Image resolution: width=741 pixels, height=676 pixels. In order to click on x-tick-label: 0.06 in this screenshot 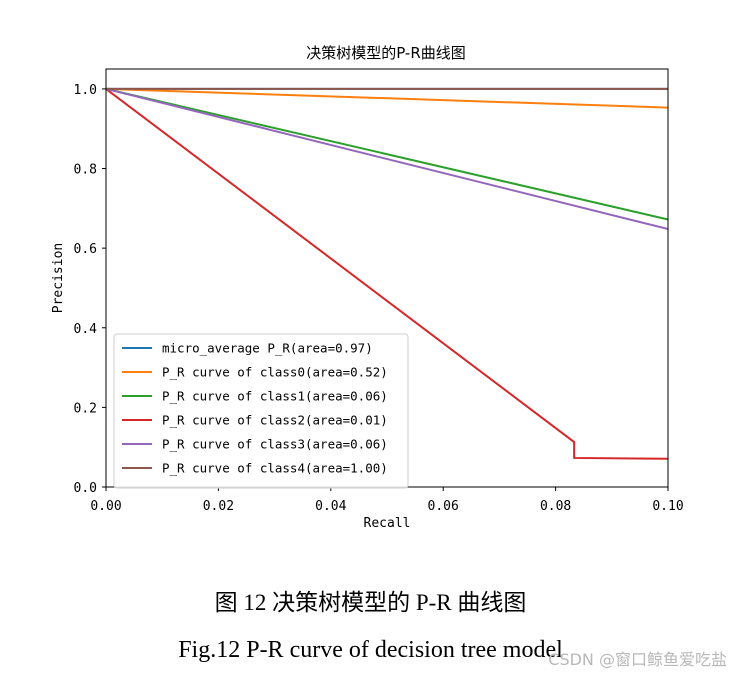, I will do `click(443, 506)`.